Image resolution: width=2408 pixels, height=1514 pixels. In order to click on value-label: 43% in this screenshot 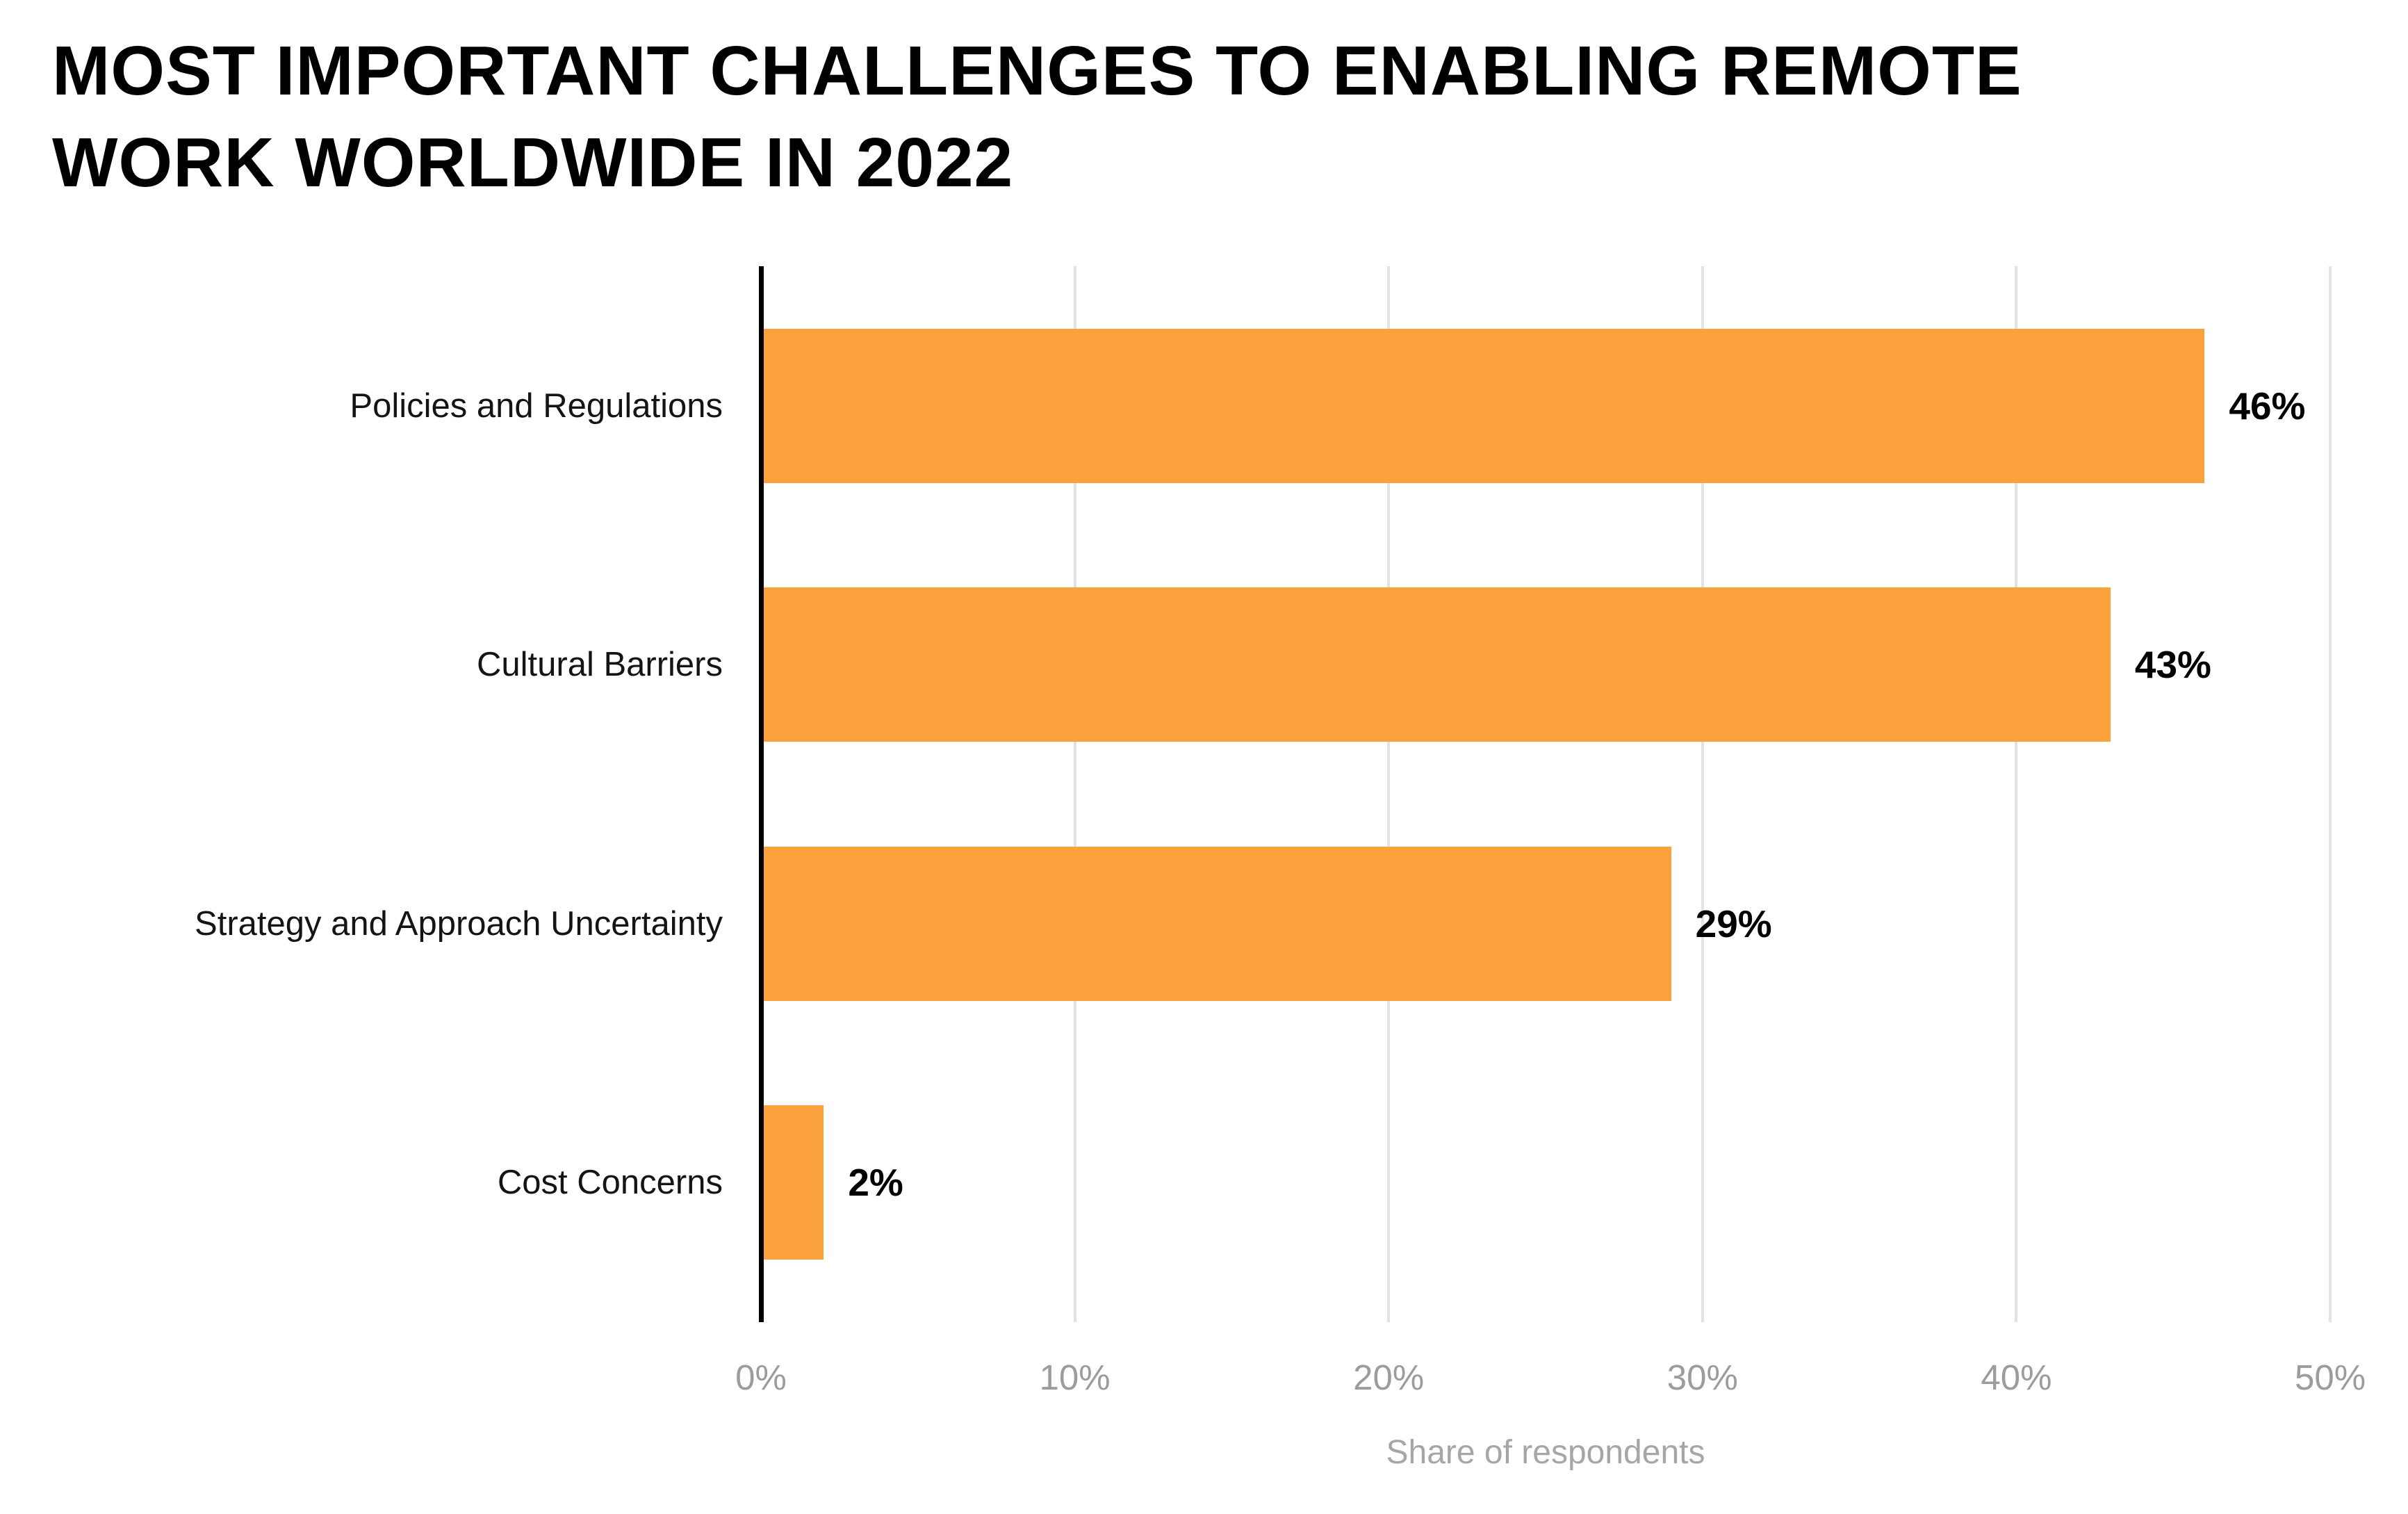, I will do `click(2172, 664)`.